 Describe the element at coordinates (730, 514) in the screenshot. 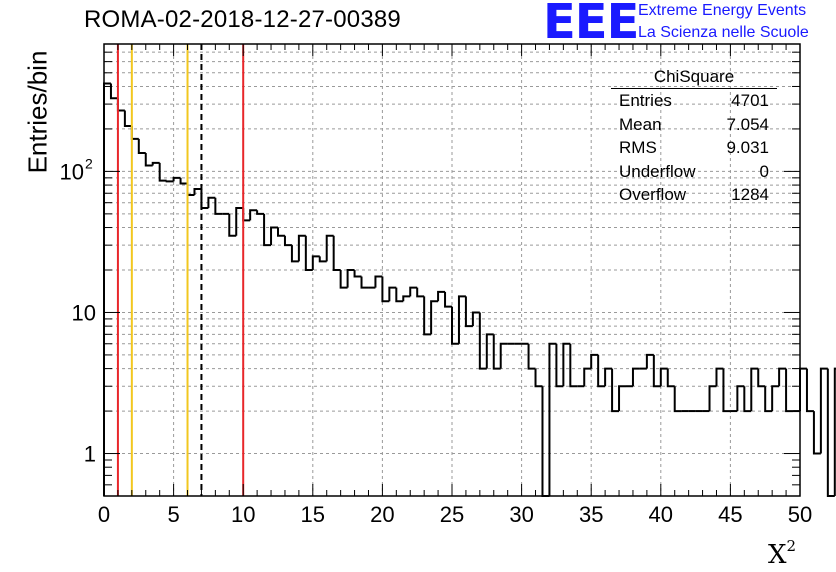

I see `x-tick-label: 45` at that location.